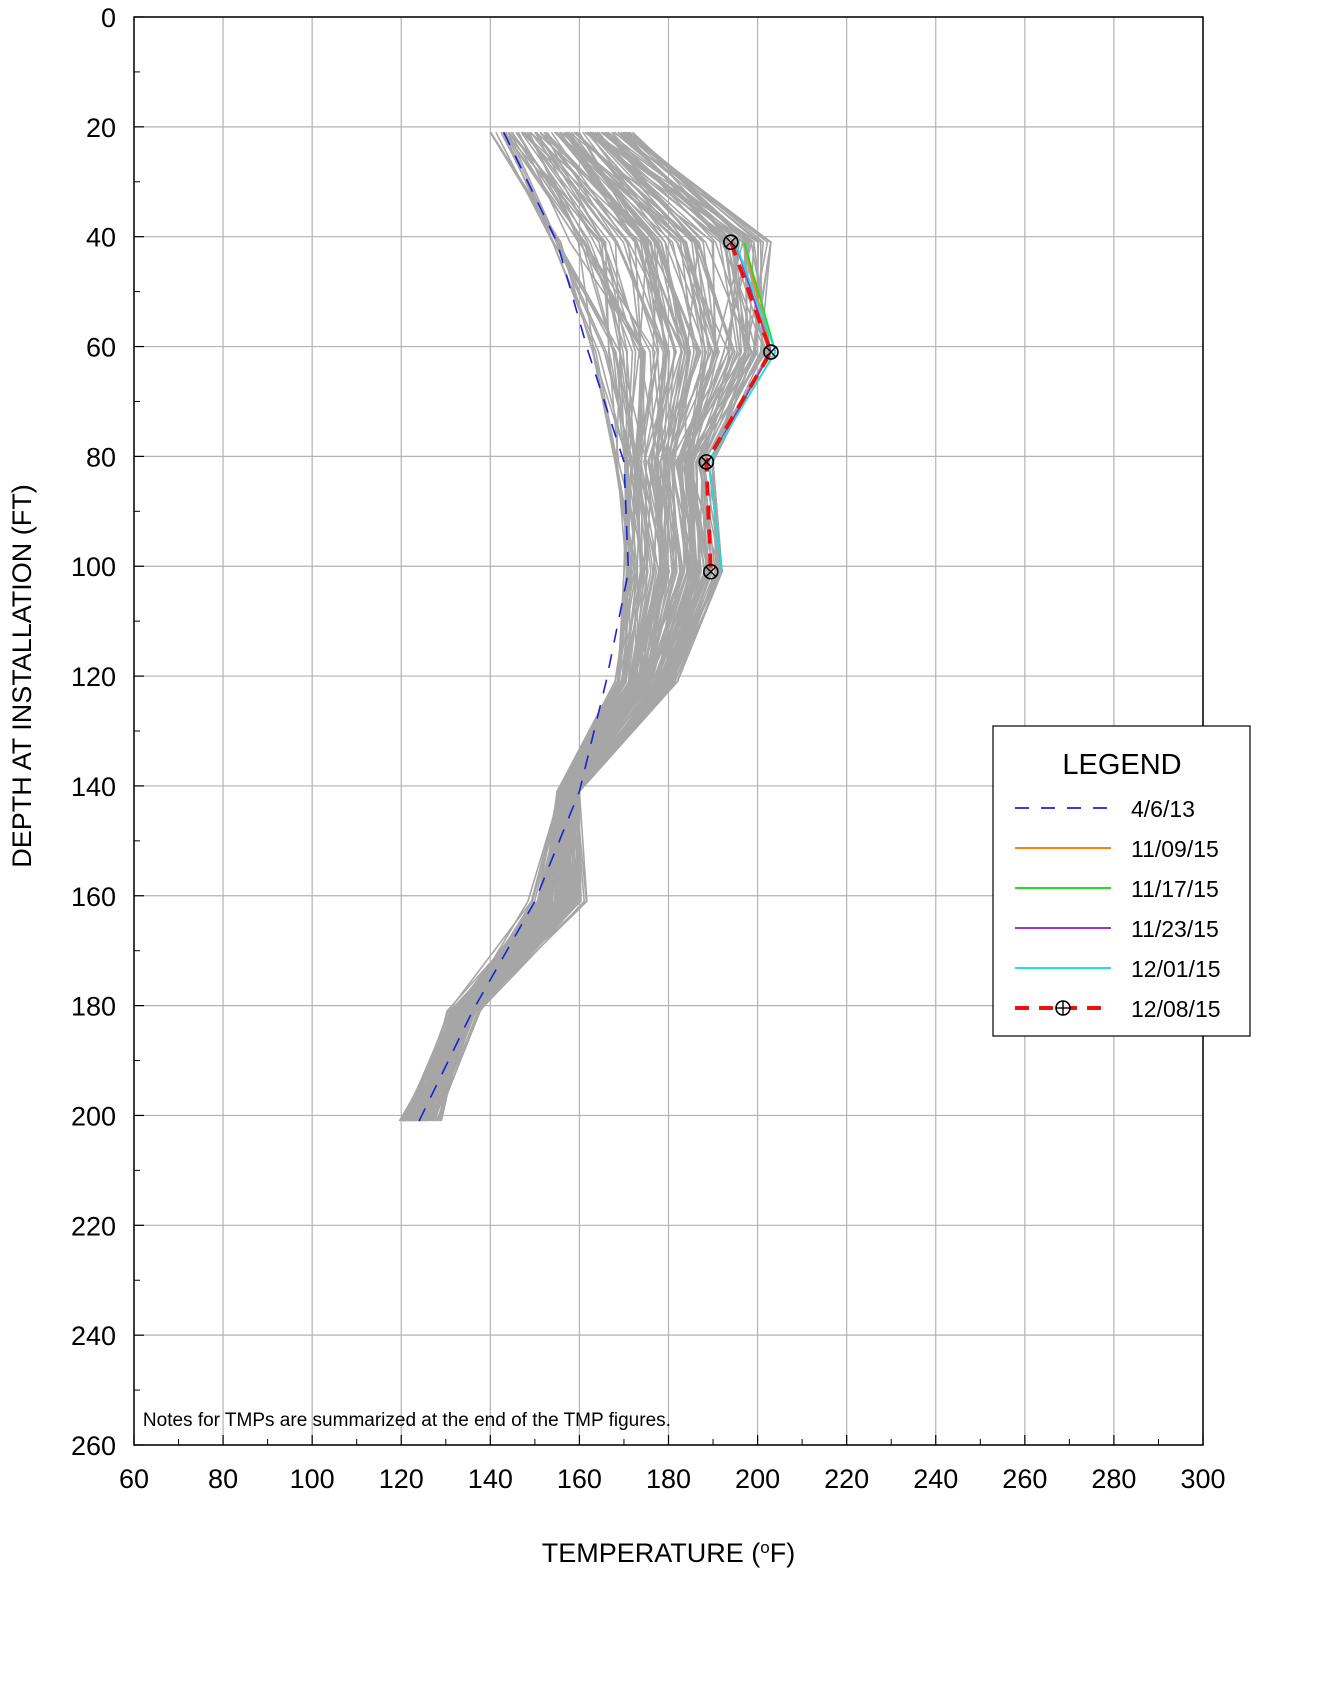 Image resolution: width=1329 pixels, height=1689 pixels. What do you see at coordinates (101, 128) in the screenshot?
I see `y-tick-label: 20` at bounding box center [101, 128].